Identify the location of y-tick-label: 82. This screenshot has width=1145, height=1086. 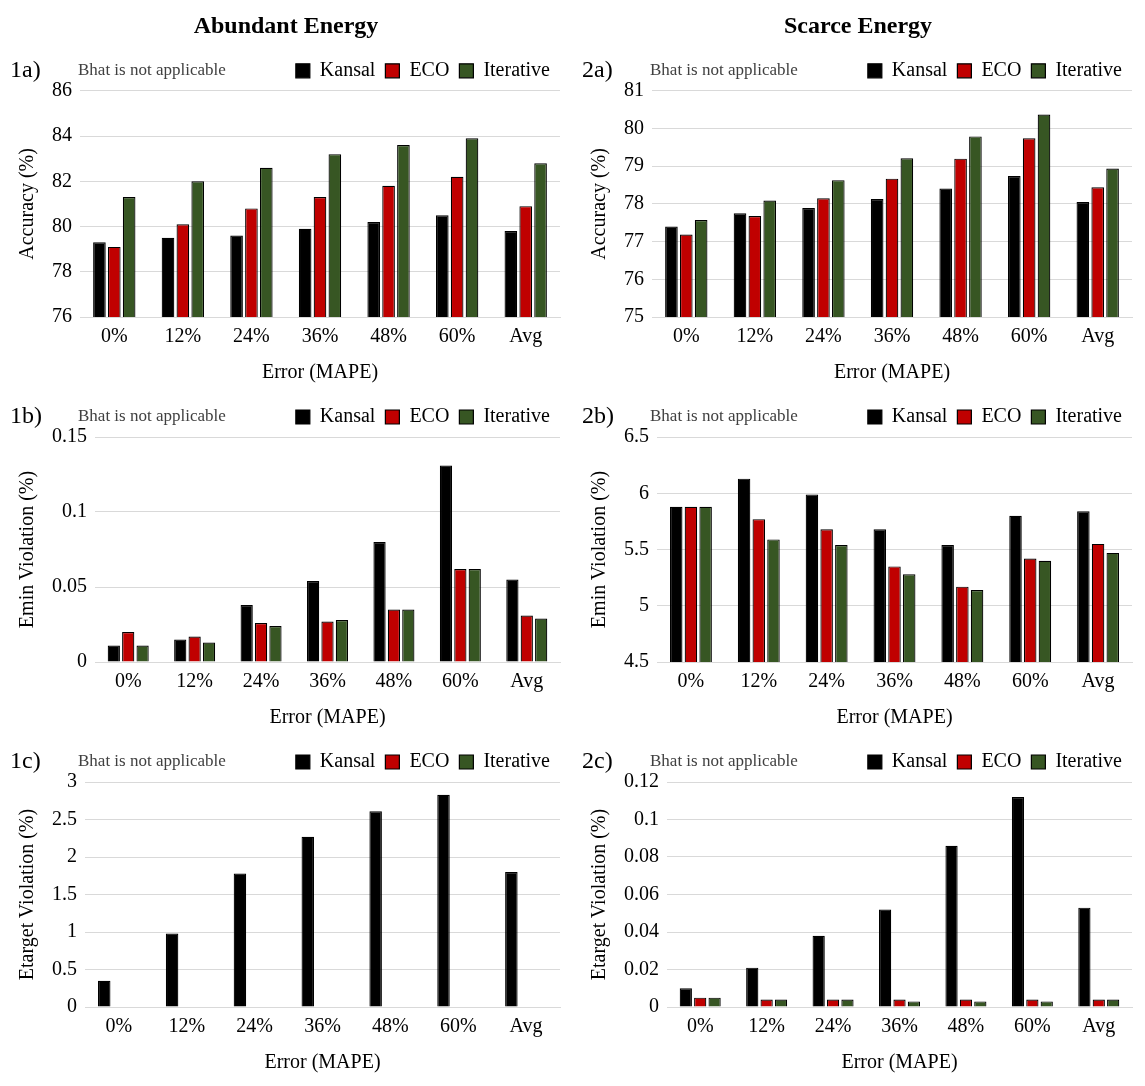
(62, 179).